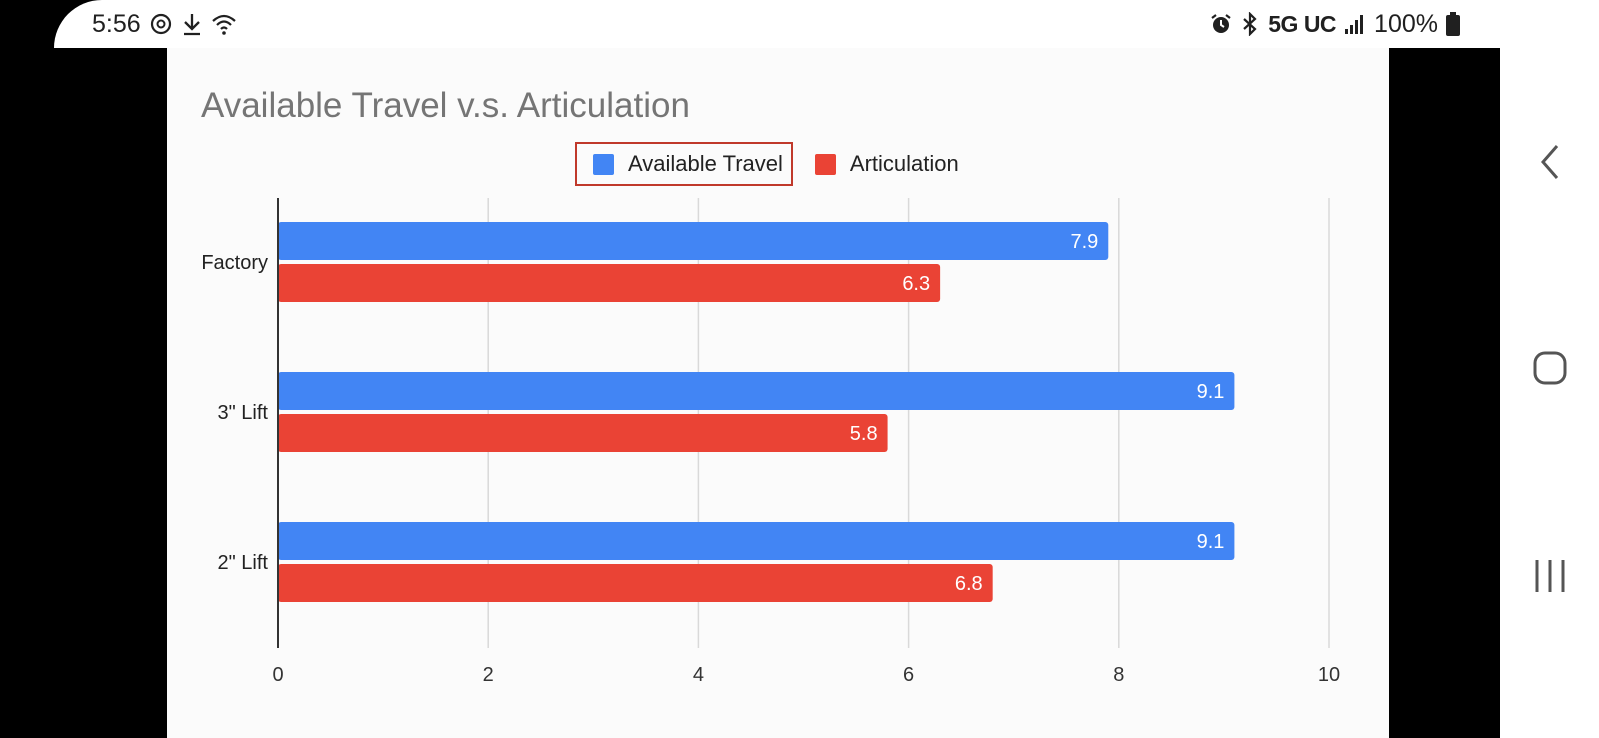 This screenshot has width=1599, height=738. I want to click on bluetooth-icon, so click(1250, 24).